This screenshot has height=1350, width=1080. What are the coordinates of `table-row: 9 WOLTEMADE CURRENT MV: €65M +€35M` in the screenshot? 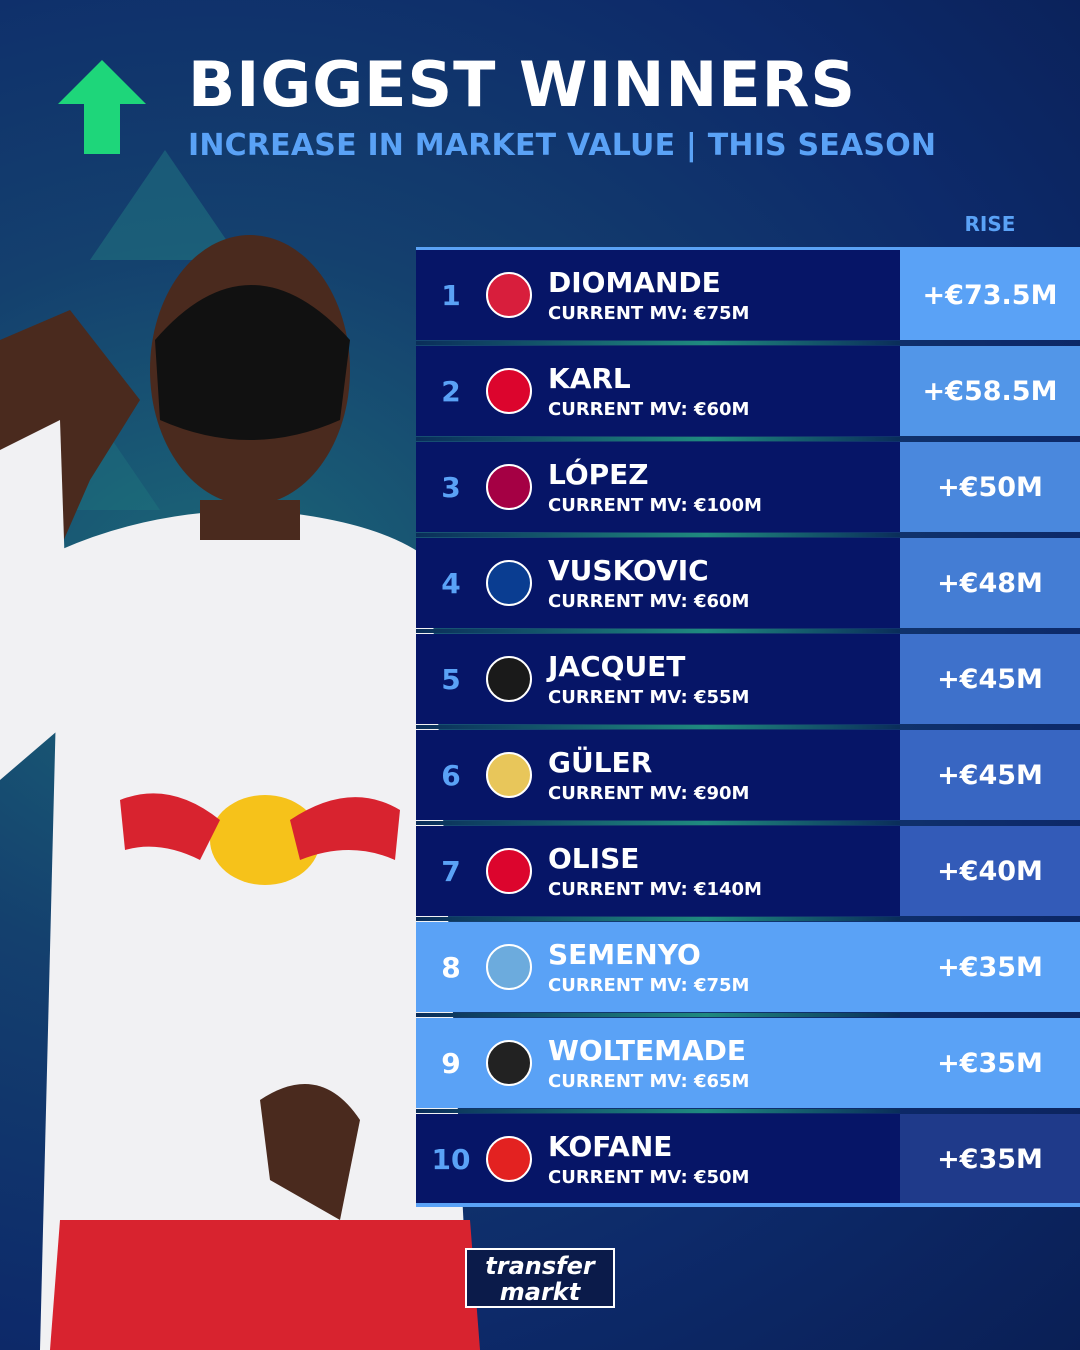 It's located at (748, 1065).